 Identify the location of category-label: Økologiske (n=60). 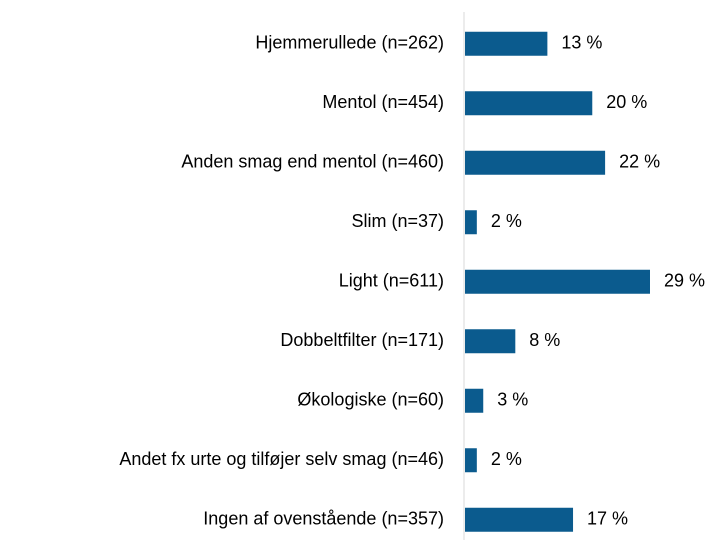
(370, 400).